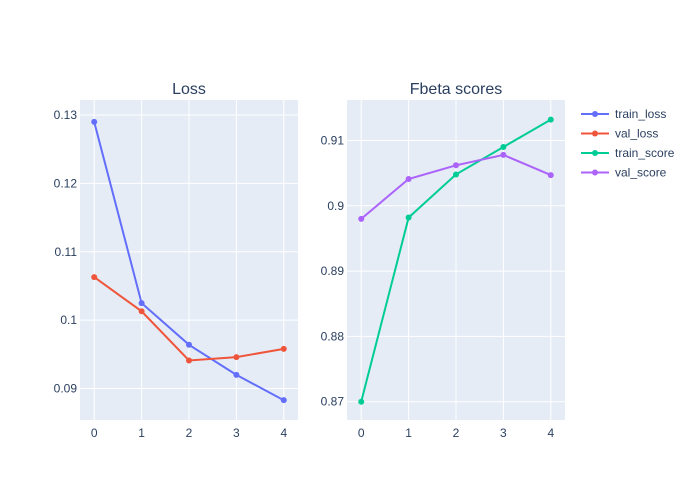 The width and height of the screenshot is (700, 500). What do you see at coordinates (335, 206) in the screenshot?
I see `y-tick-label: 0.9` at bounding box center [335, 206].